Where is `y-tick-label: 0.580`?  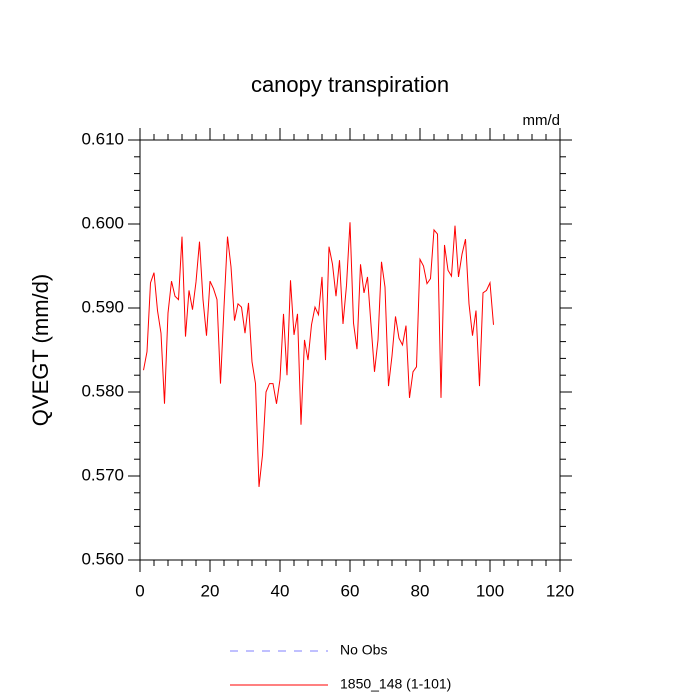
y-tick-label: 0.580 is located at coordinates (102, 390).